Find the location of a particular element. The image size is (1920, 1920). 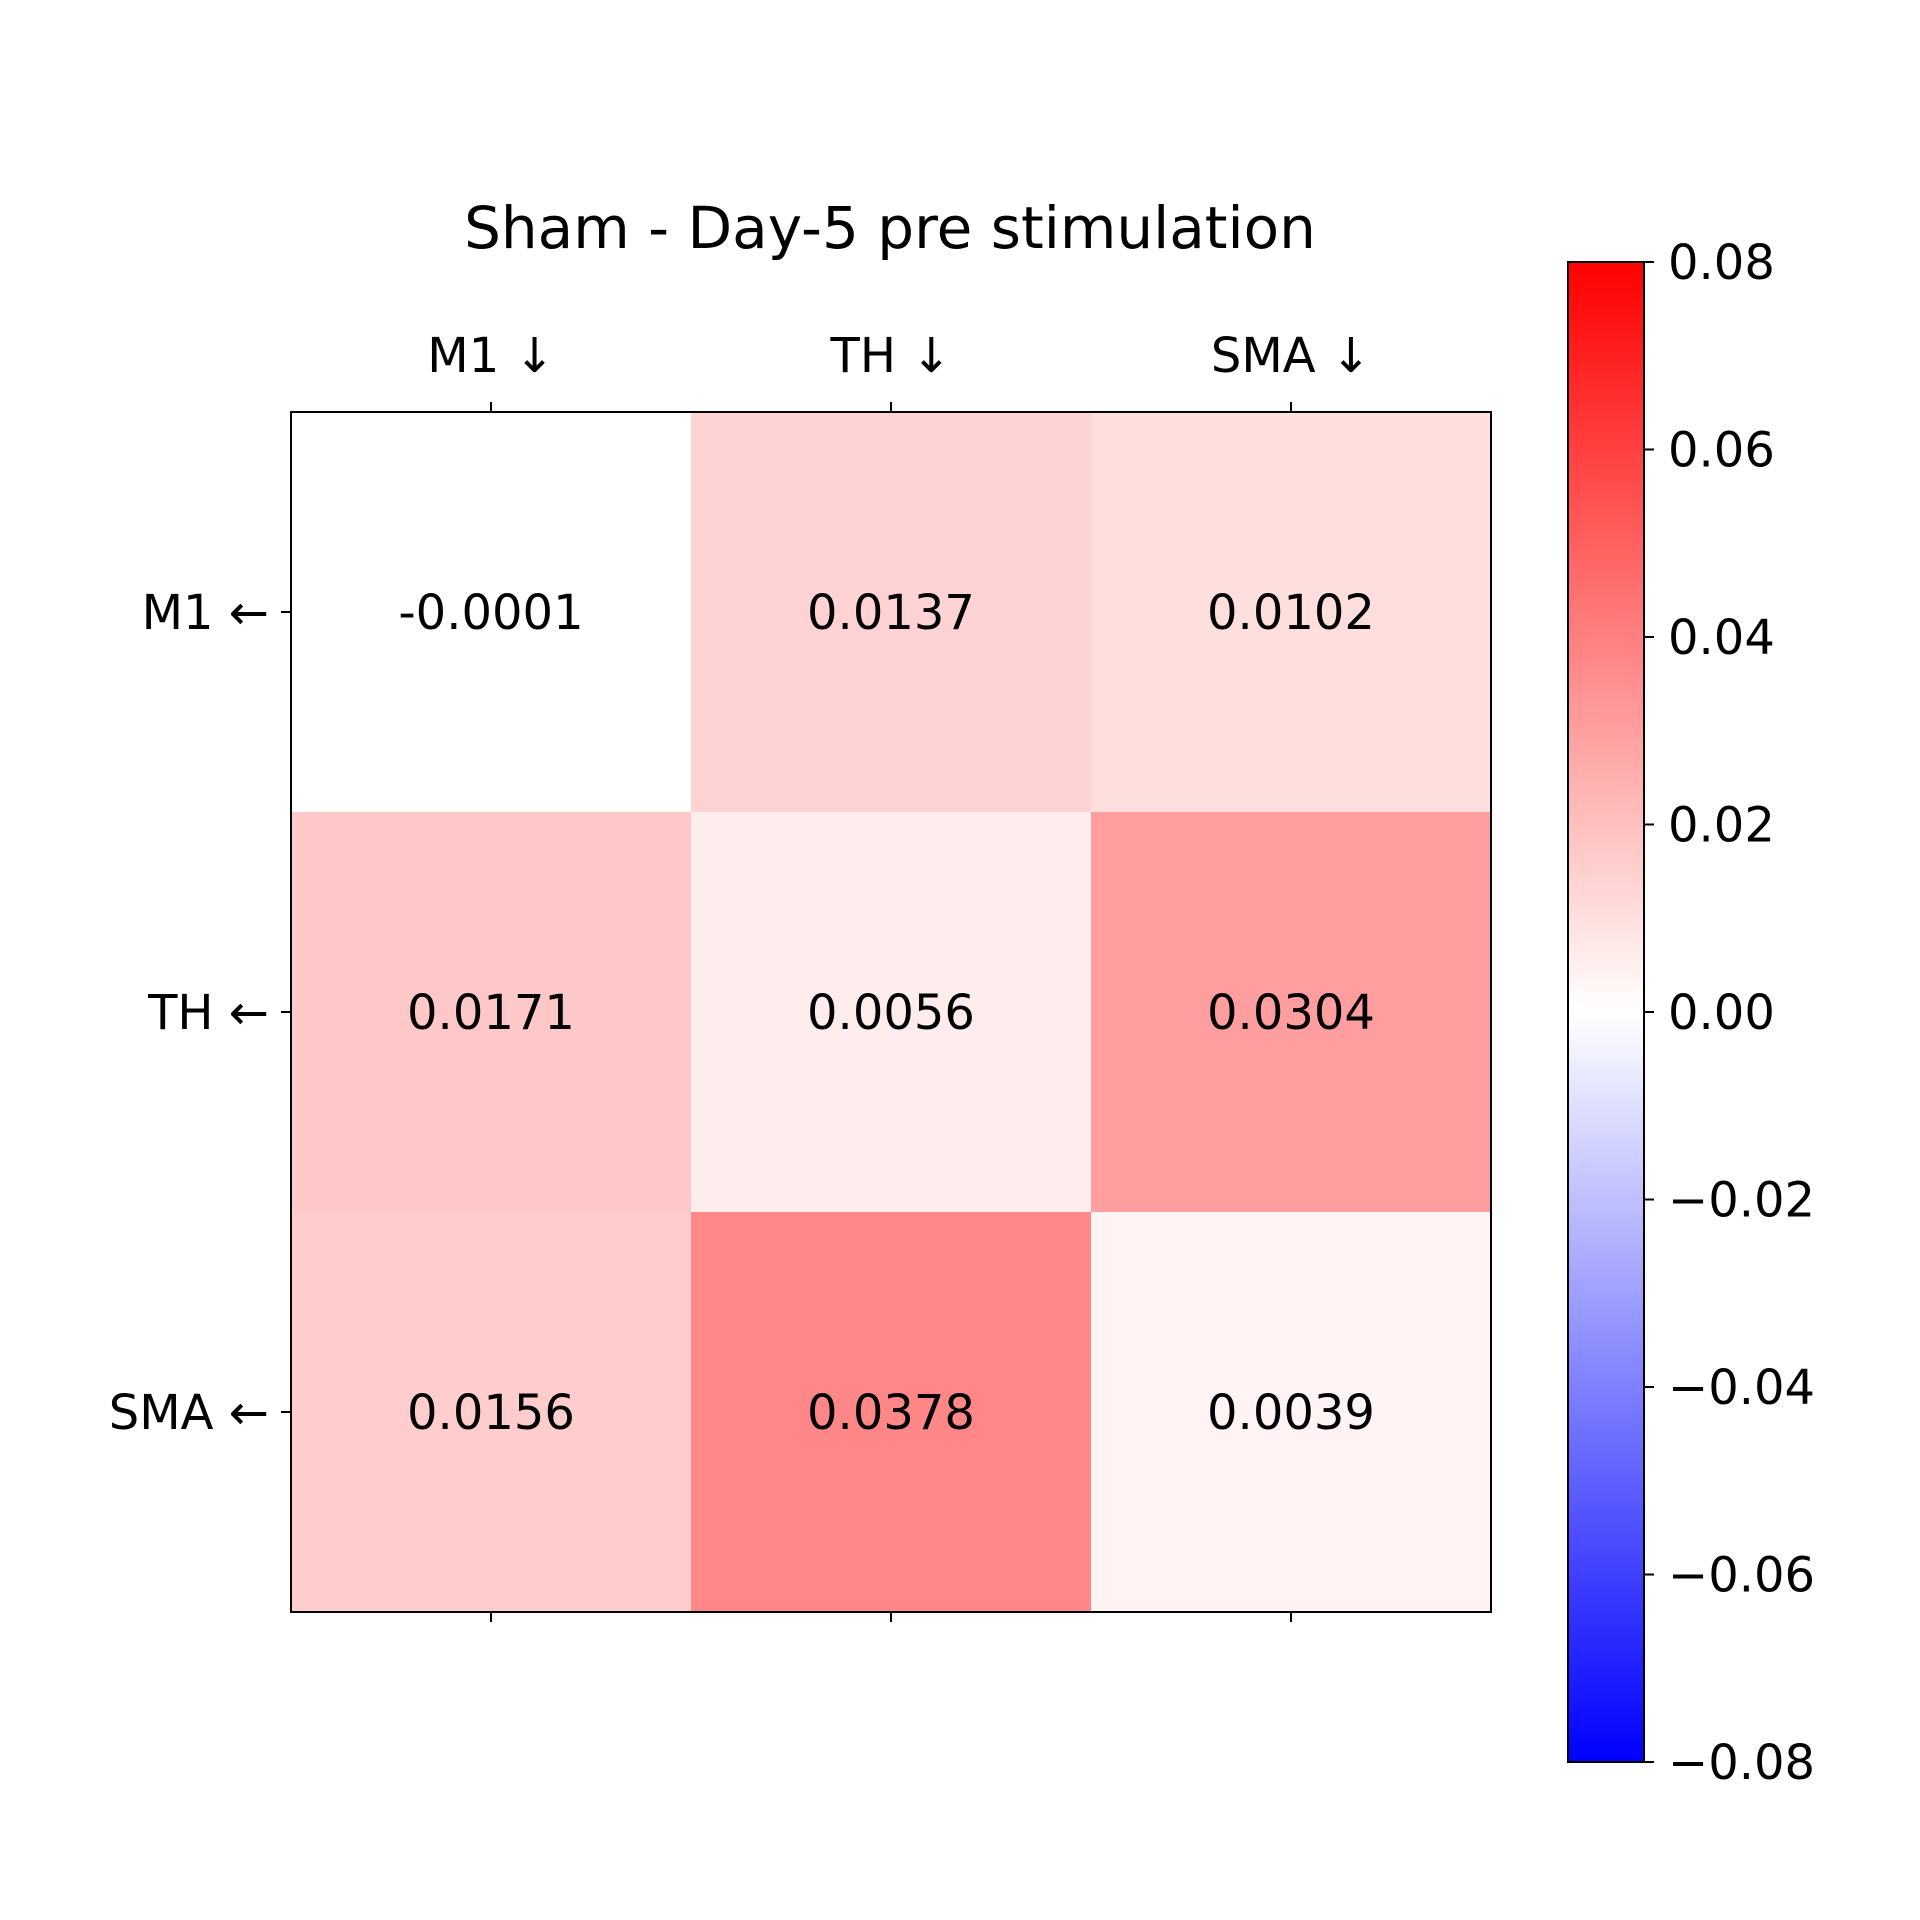

x-tick-label-0: M1 ↓ is located at coordinates (490, 356).